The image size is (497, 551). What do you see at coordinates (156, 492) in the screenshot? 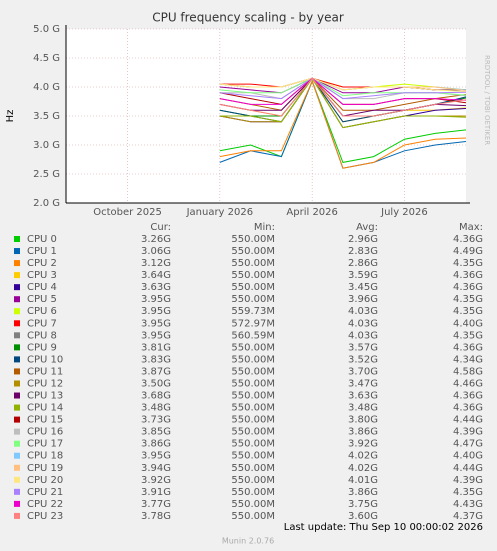
I see `legend-value: 3.91G` at bounding box center [156, 492].